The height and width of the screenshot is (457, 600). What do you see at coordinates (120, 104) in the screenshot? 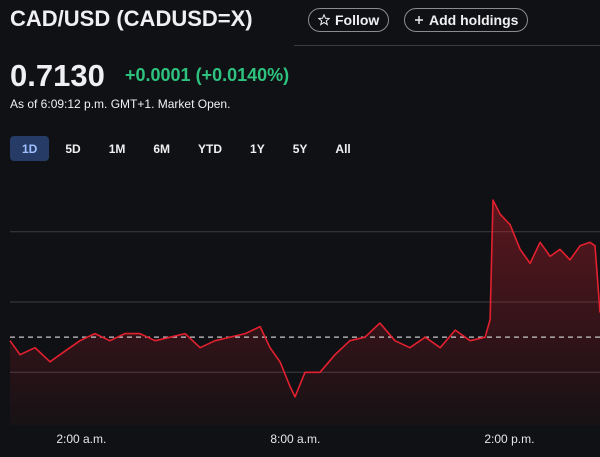
I see `as-of: As of 6:09:12 p.m. GMT+1. Market Open.` at bounding box center [120, 104].